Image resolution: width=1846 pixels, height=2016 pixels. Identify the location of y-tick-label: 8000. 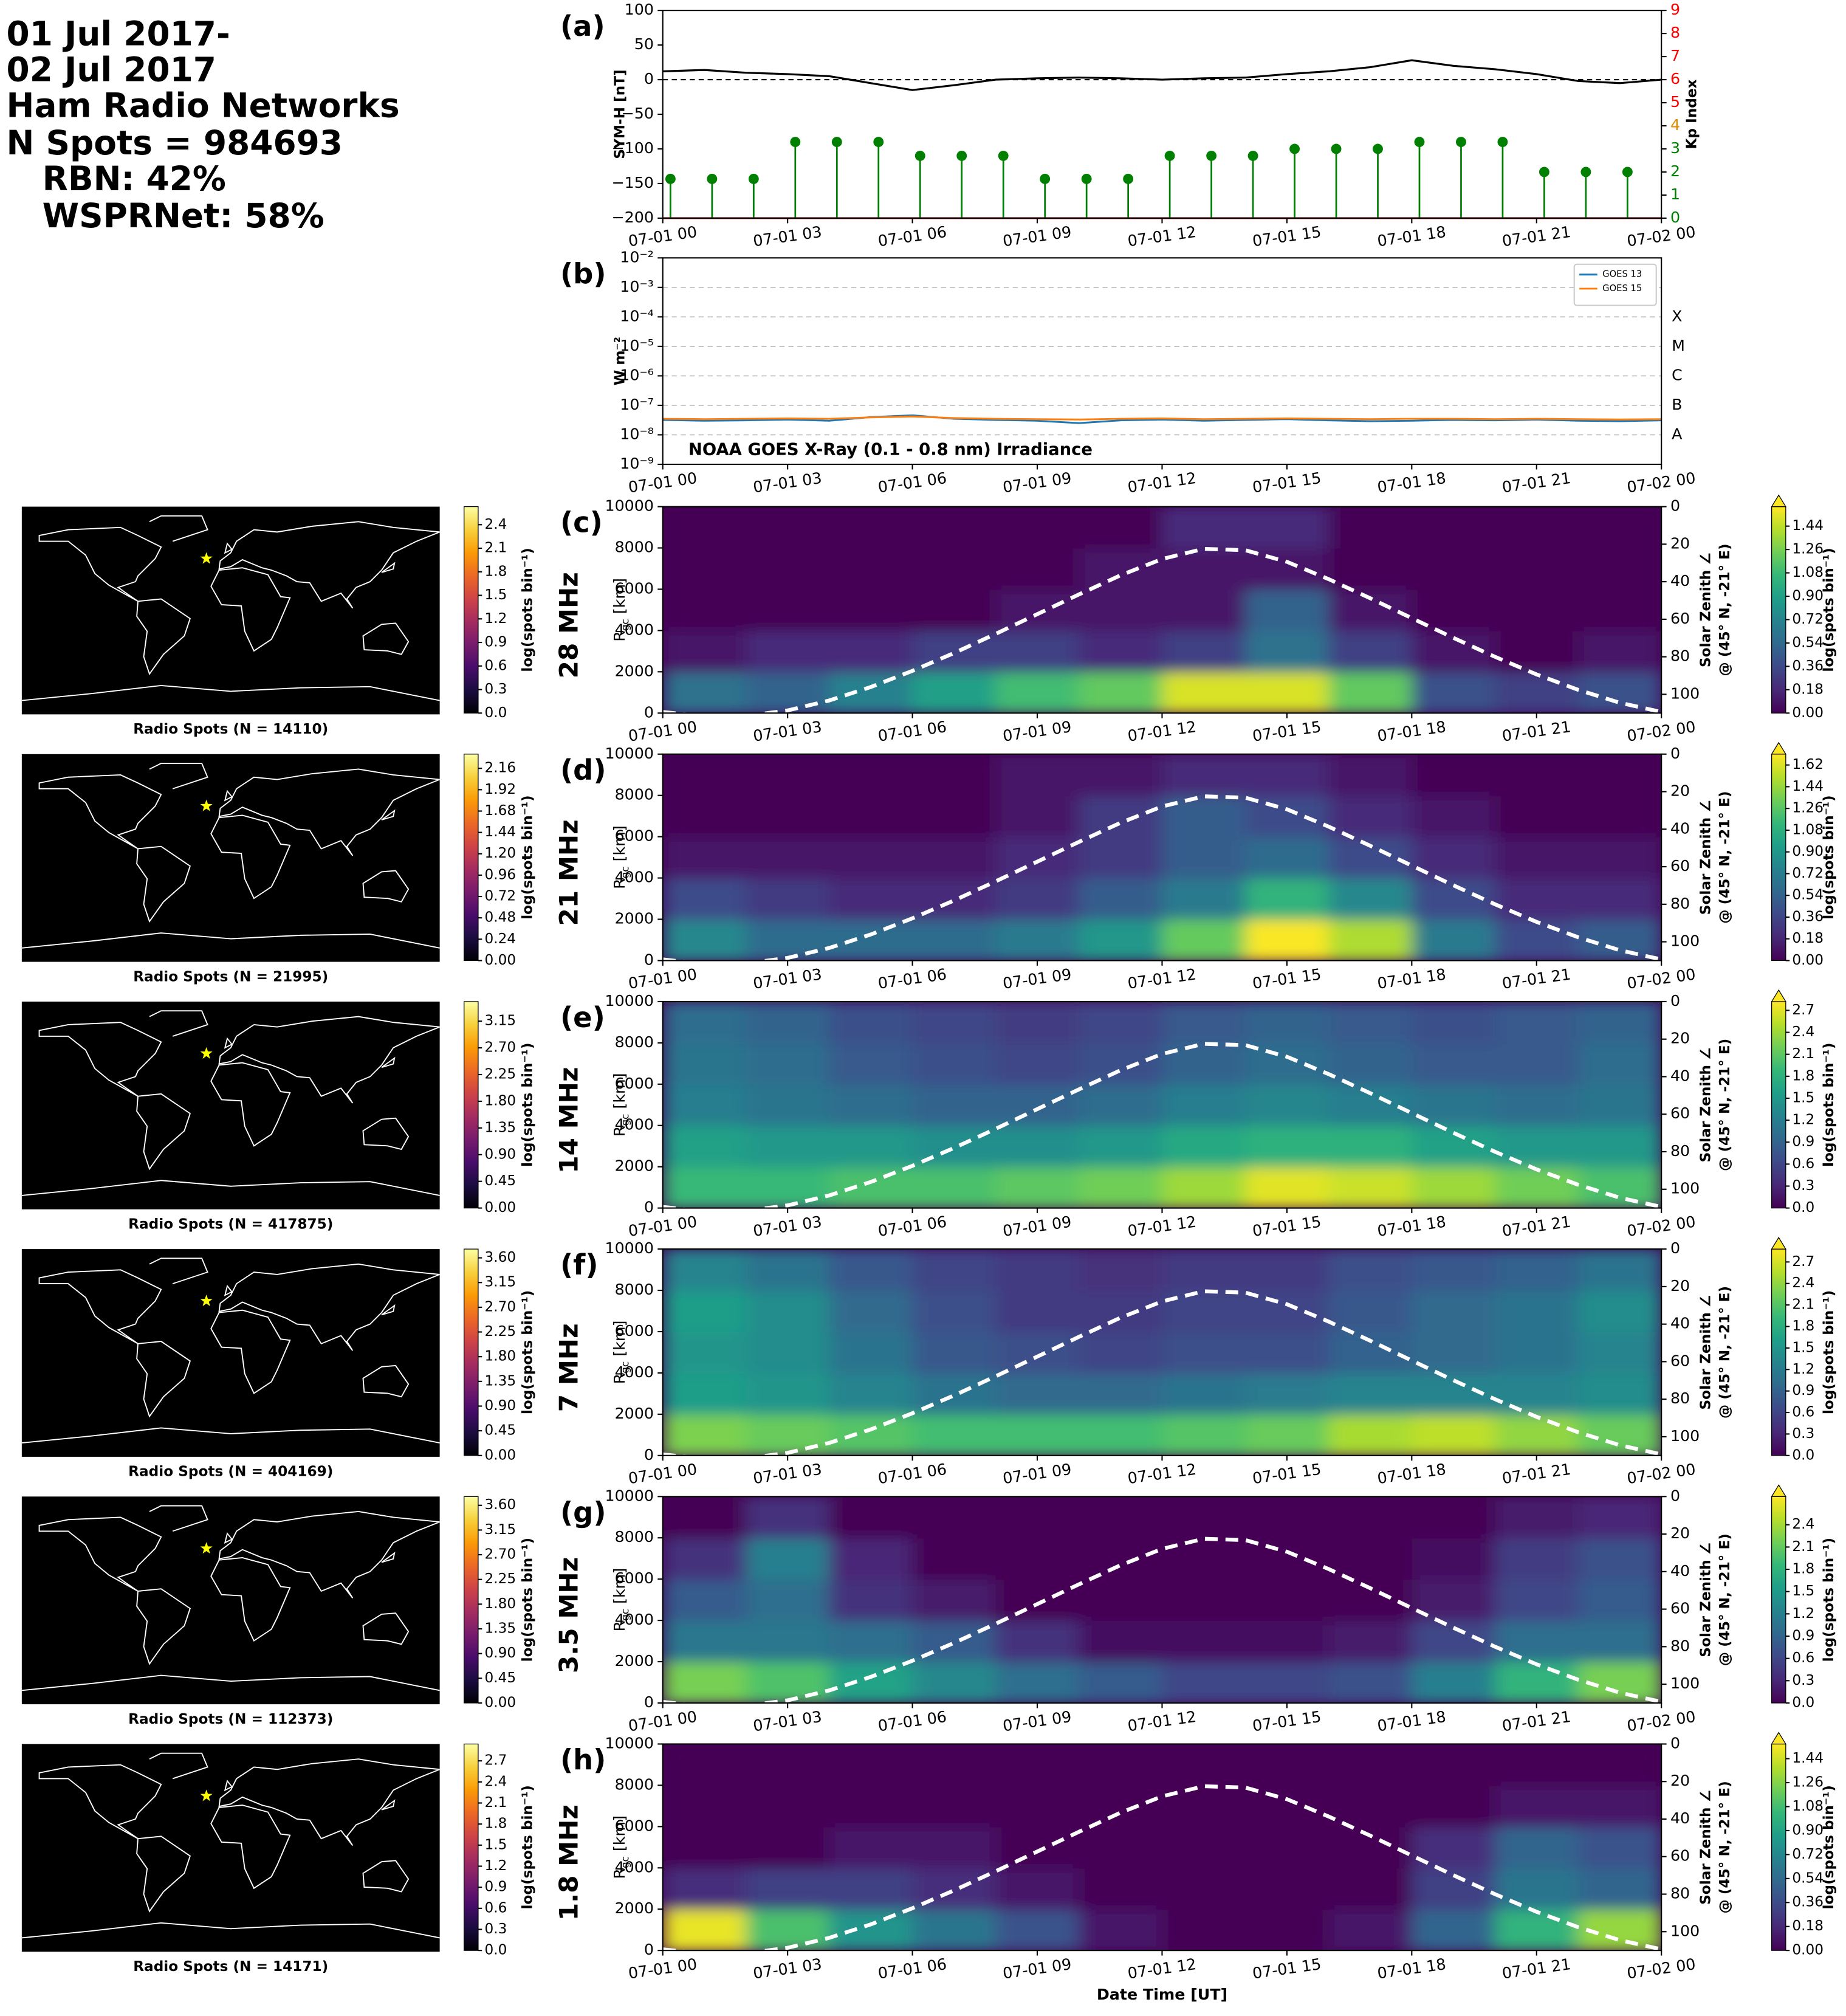
(634, 1042).